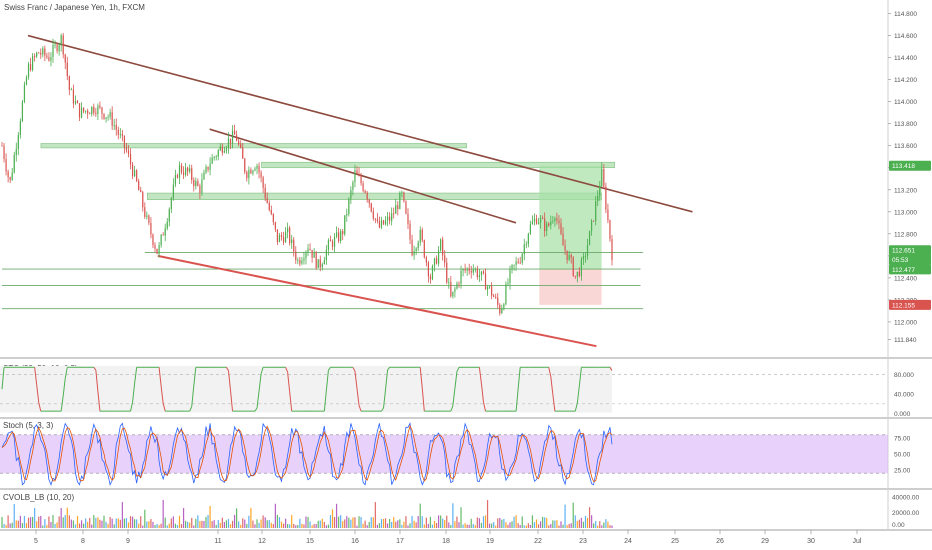 This screenshot has height=550, width=932. Describe the element at coordinates (905, 322) in the screenshot. I see `price-tick-label: 112.000` at that location.